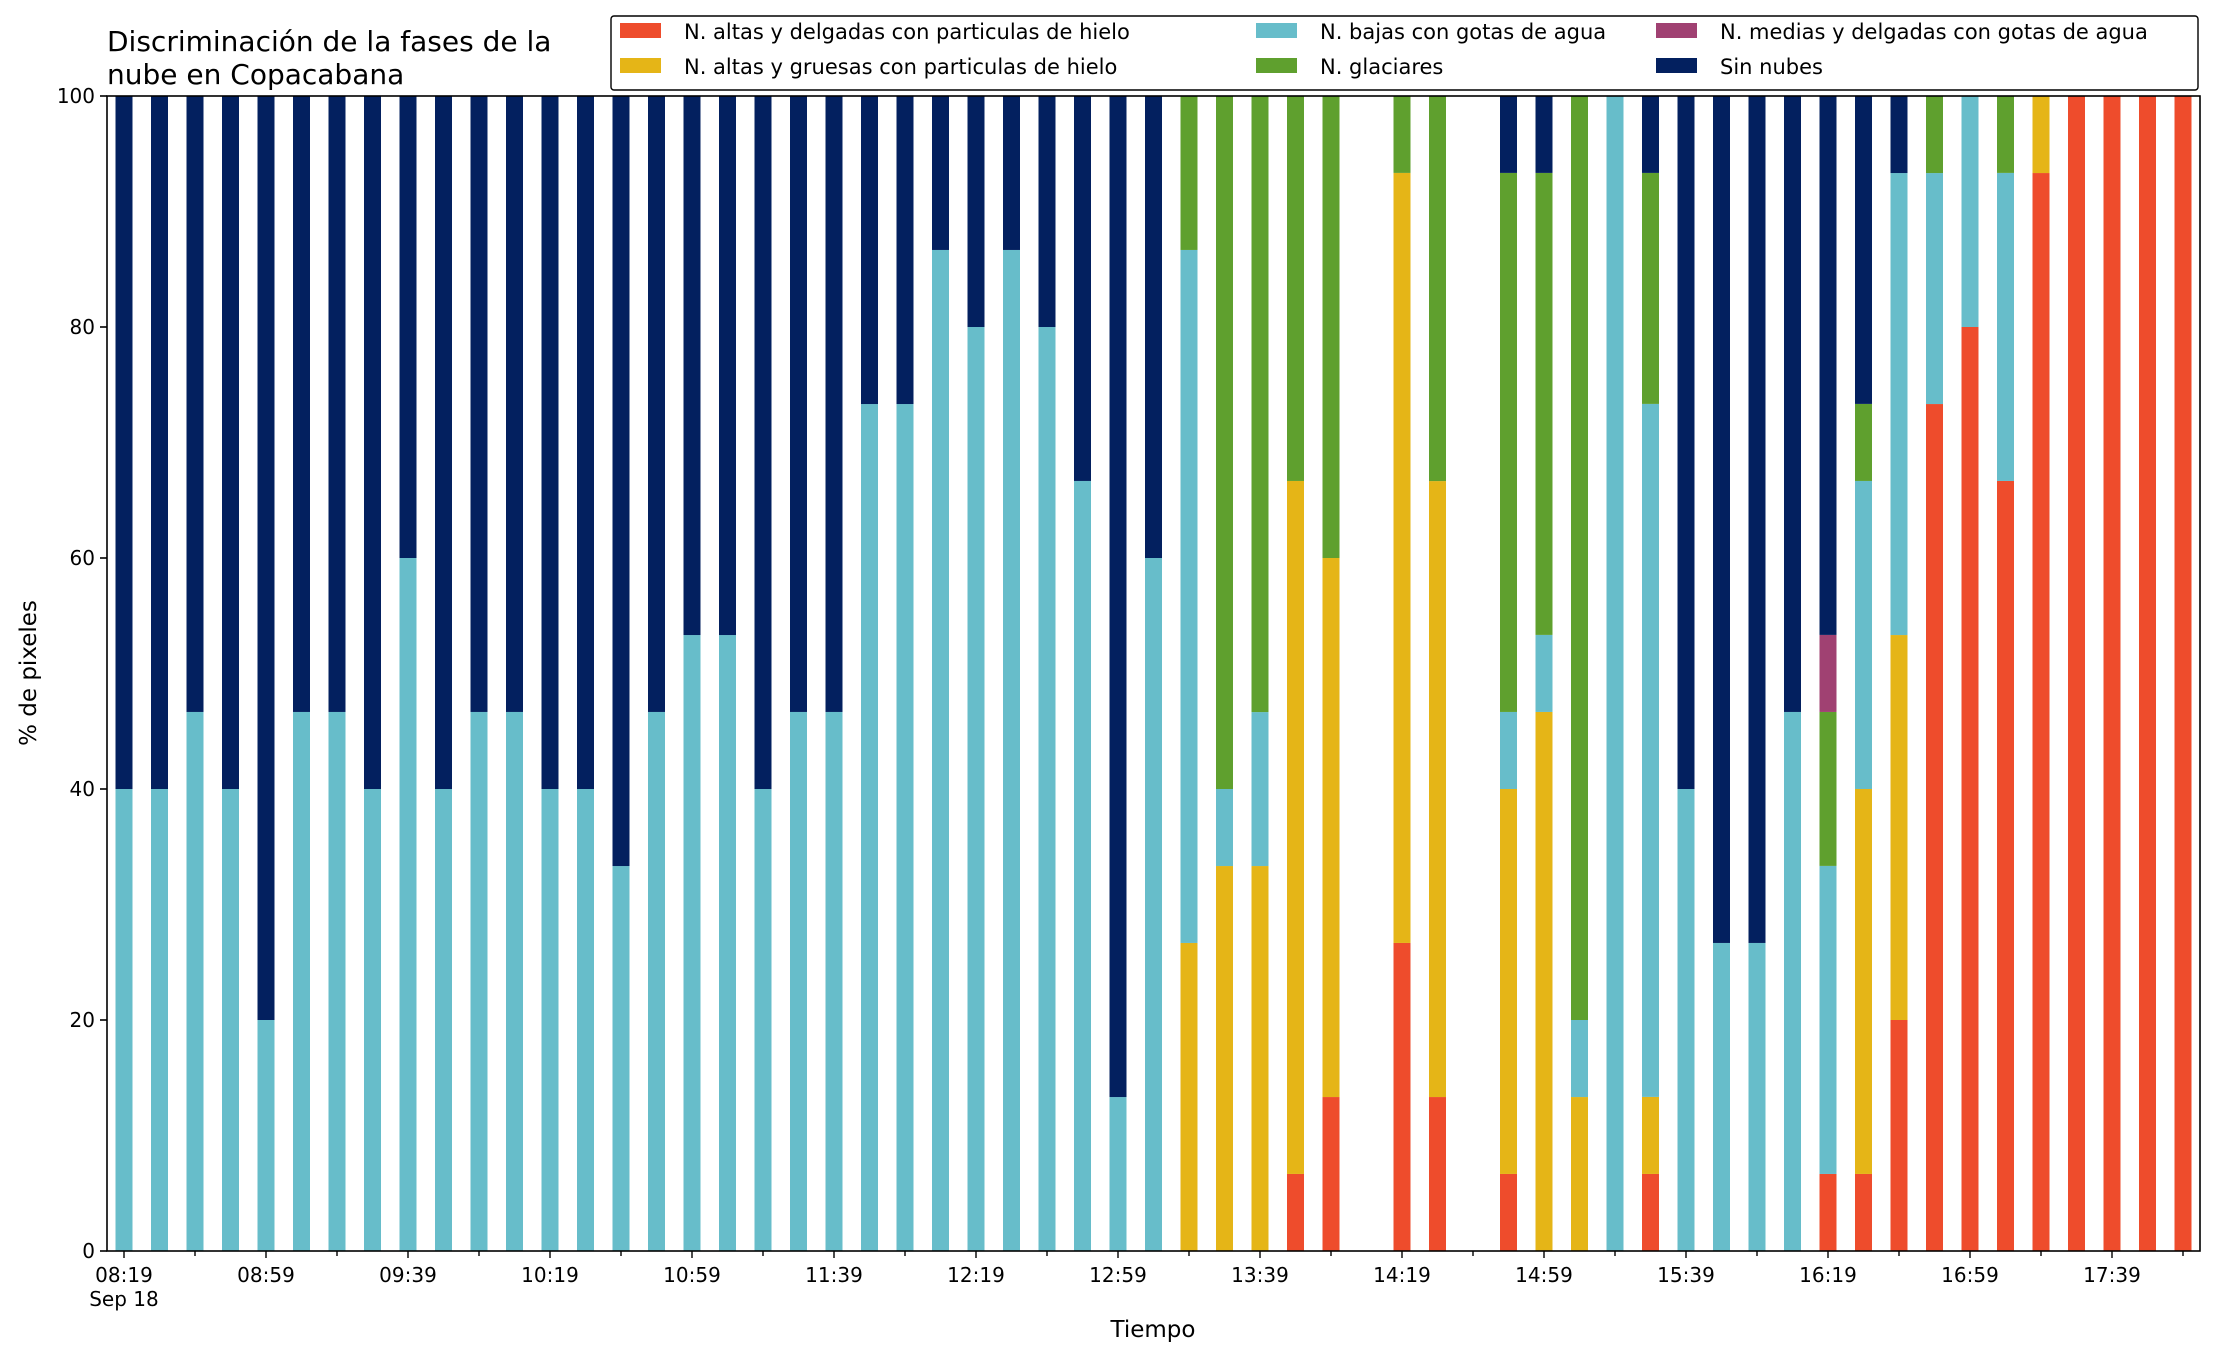 The image size is (2216, 1355). I want to click on y-axis-label: % de pixeles, so click(29, 673).